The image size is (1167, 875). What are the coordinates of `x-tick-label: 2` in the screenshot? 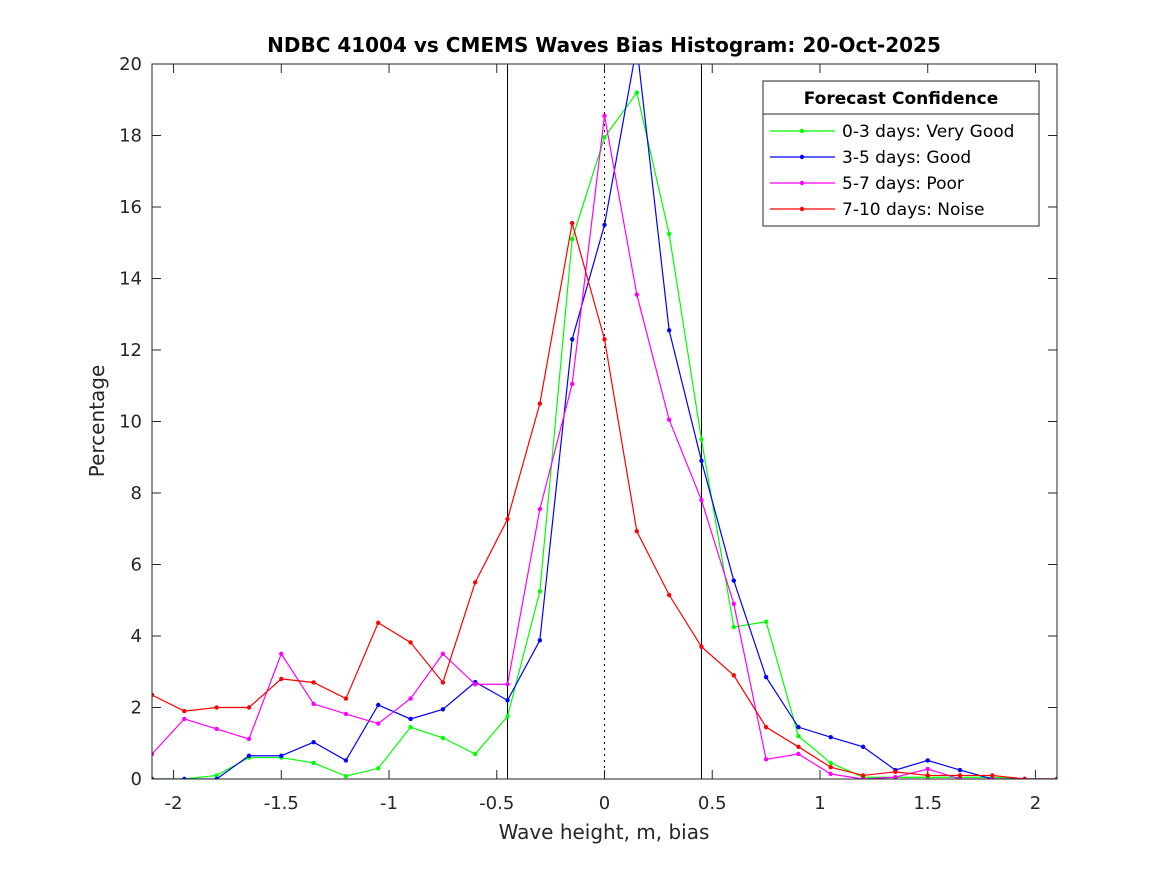 It's located at (1035, 803).